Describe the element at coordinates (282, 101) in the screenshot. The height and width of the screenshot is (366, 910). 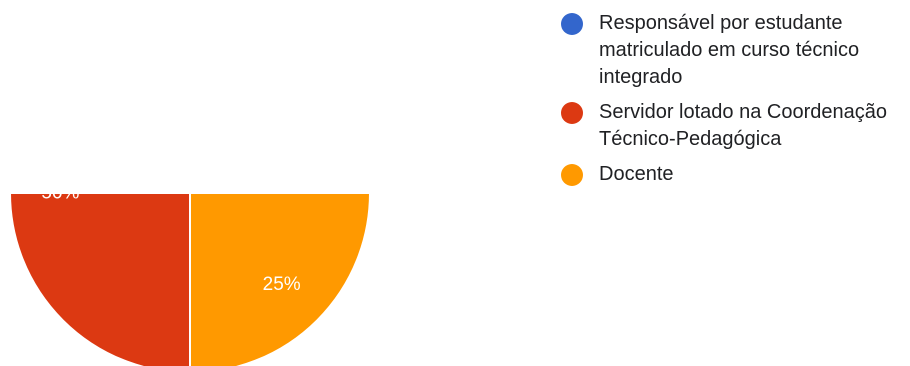
I see `pie-label-docente: 25%` at that location.